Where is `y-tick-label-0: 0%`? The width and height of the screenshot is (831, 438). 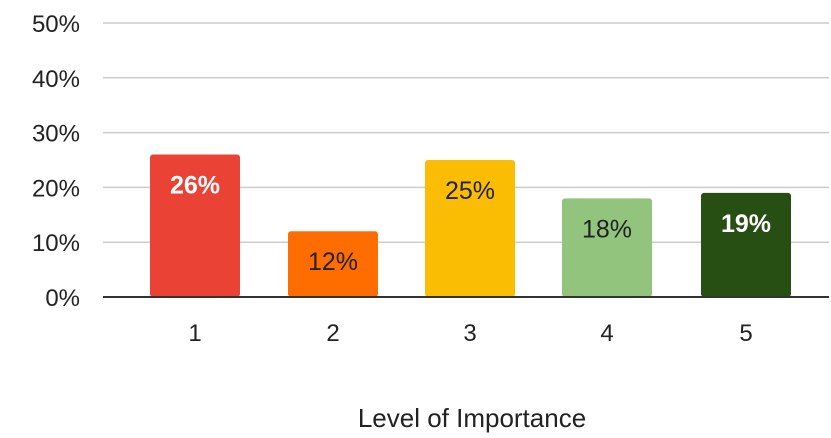
y-tick-label-0: 0% is located at coordinates (62, 298).